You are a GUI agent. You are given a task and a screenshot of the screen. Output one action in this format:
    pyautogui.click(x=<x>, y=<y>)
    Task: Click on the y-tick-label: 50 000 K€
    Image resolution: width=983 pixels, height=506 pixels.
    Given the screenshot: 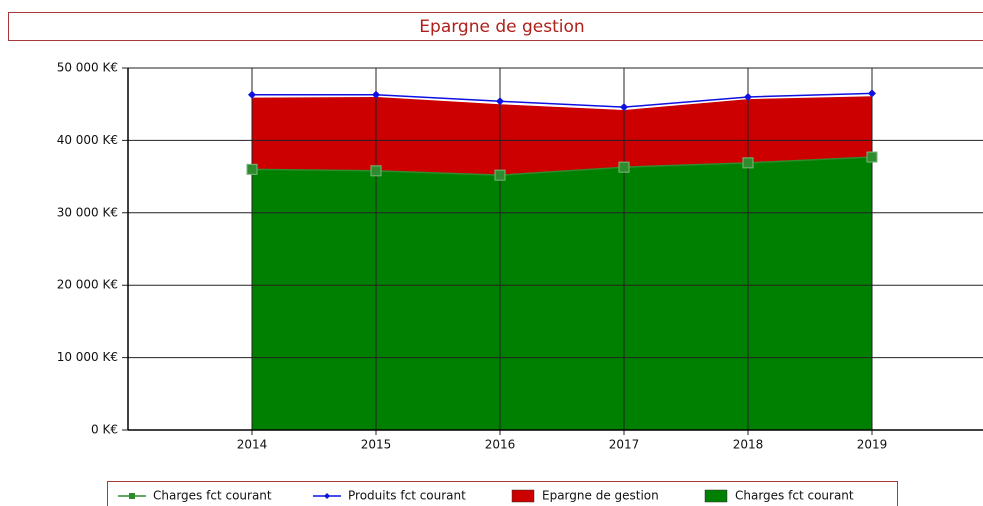 What is the action you would take?
    pyautogui.click(x=87, y=68)
    